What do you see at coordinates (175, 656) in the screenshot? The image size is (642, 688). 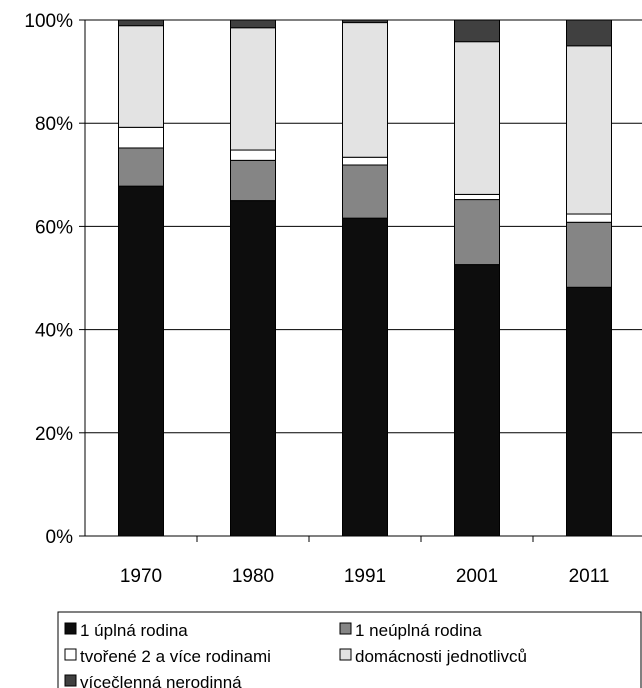 I see `legend-label: tvořené 2 a více rodinami` at bounding box center [175, 656].